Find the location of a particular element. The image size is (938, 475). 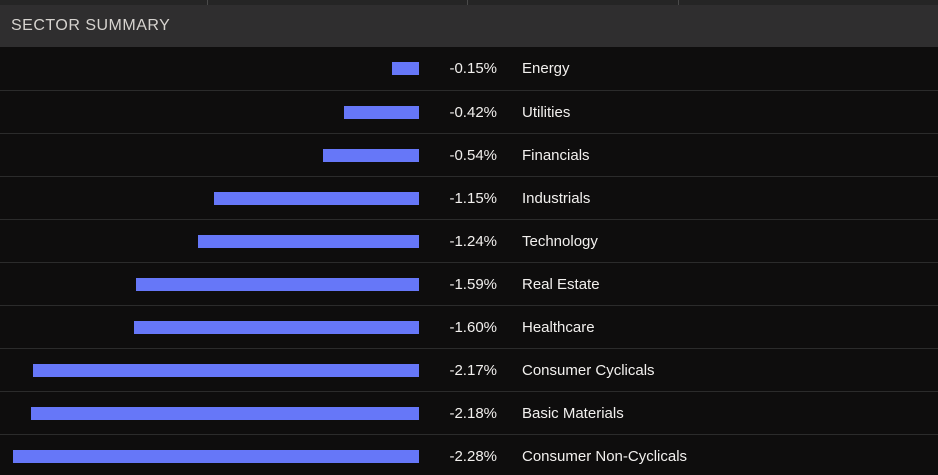

sector-change-value: -2.28% is located at coordinates (473, 456).